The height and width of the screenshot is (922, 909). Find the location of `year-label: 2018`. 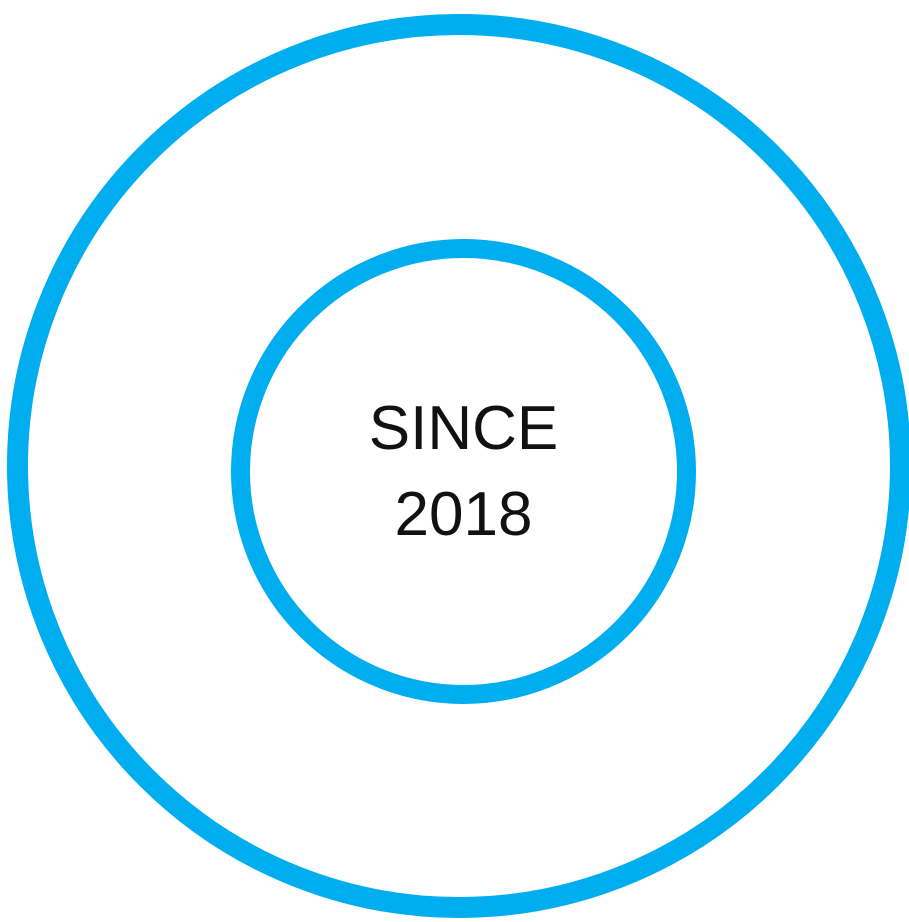

year-label: 2018 is located at coordinates (463, 514).